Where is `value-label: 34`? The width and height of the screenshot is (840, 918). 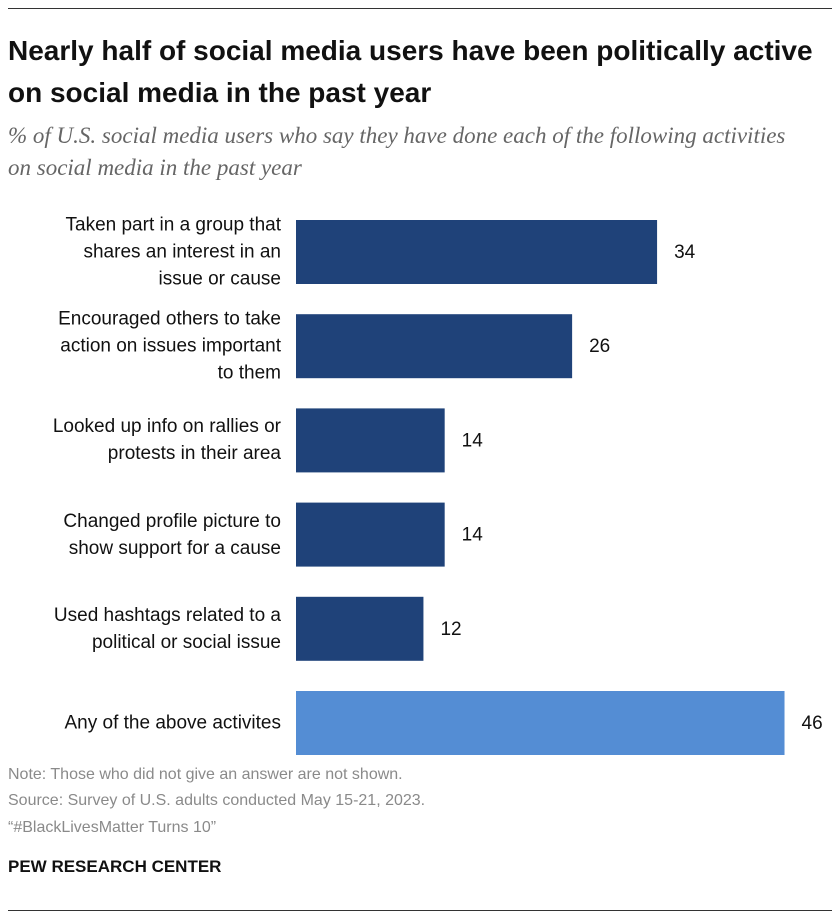 value-label: 34 is located at coordinates (685, 252).